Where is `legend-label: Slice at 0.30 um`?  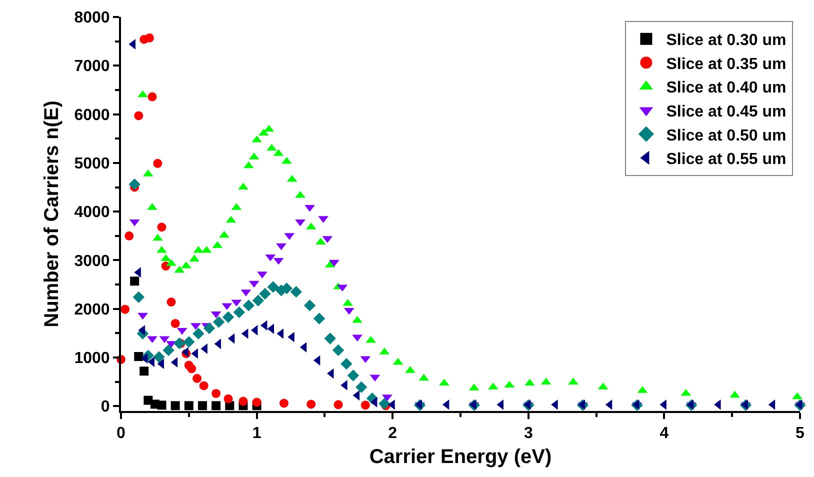
legend-label: Slice at 0.30 um is located at coordinates (726, 41).